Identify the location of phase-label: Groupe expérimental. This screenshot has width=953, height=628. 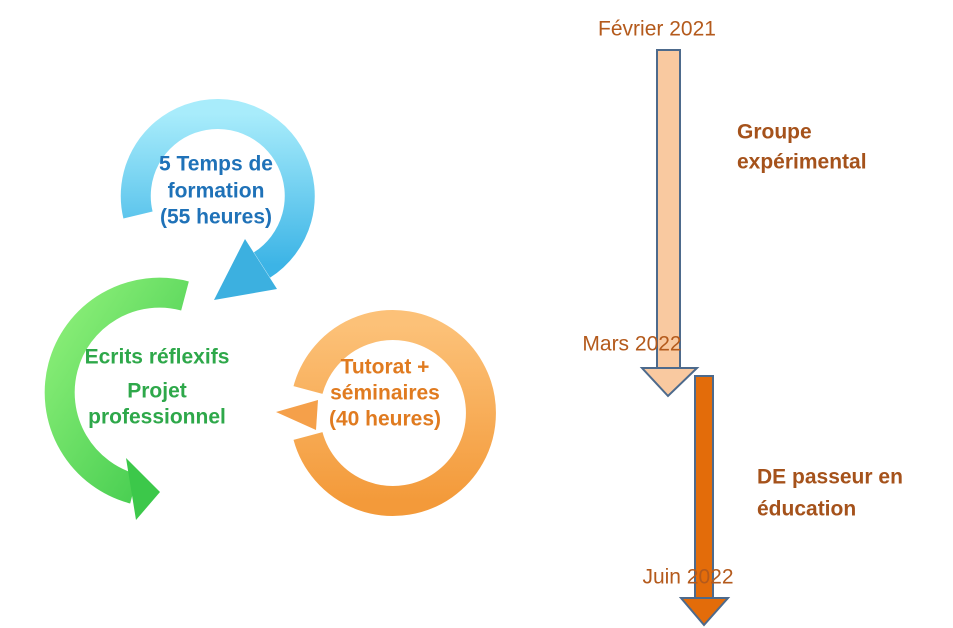
(802, 147).